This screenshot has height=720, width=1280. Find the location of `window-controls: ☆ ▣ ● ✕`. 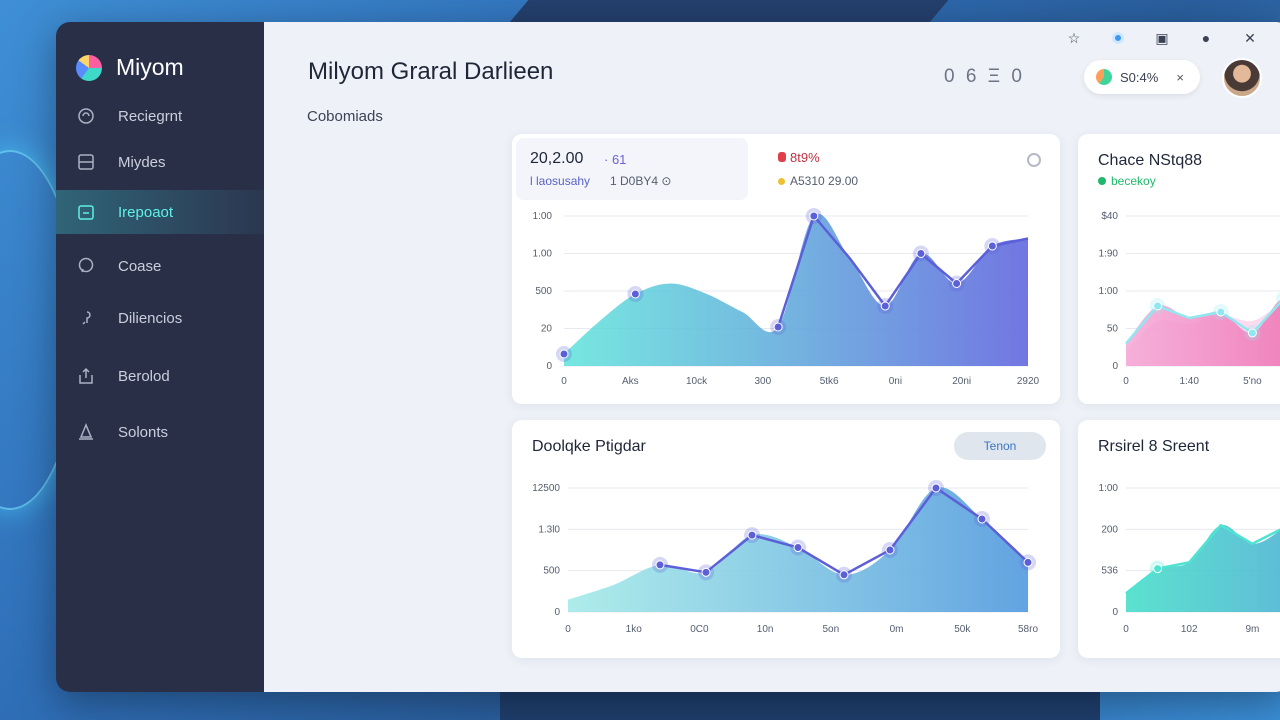

window-controls: ☆ ▣ ● ✕ is located at coordinates (1162, 38).